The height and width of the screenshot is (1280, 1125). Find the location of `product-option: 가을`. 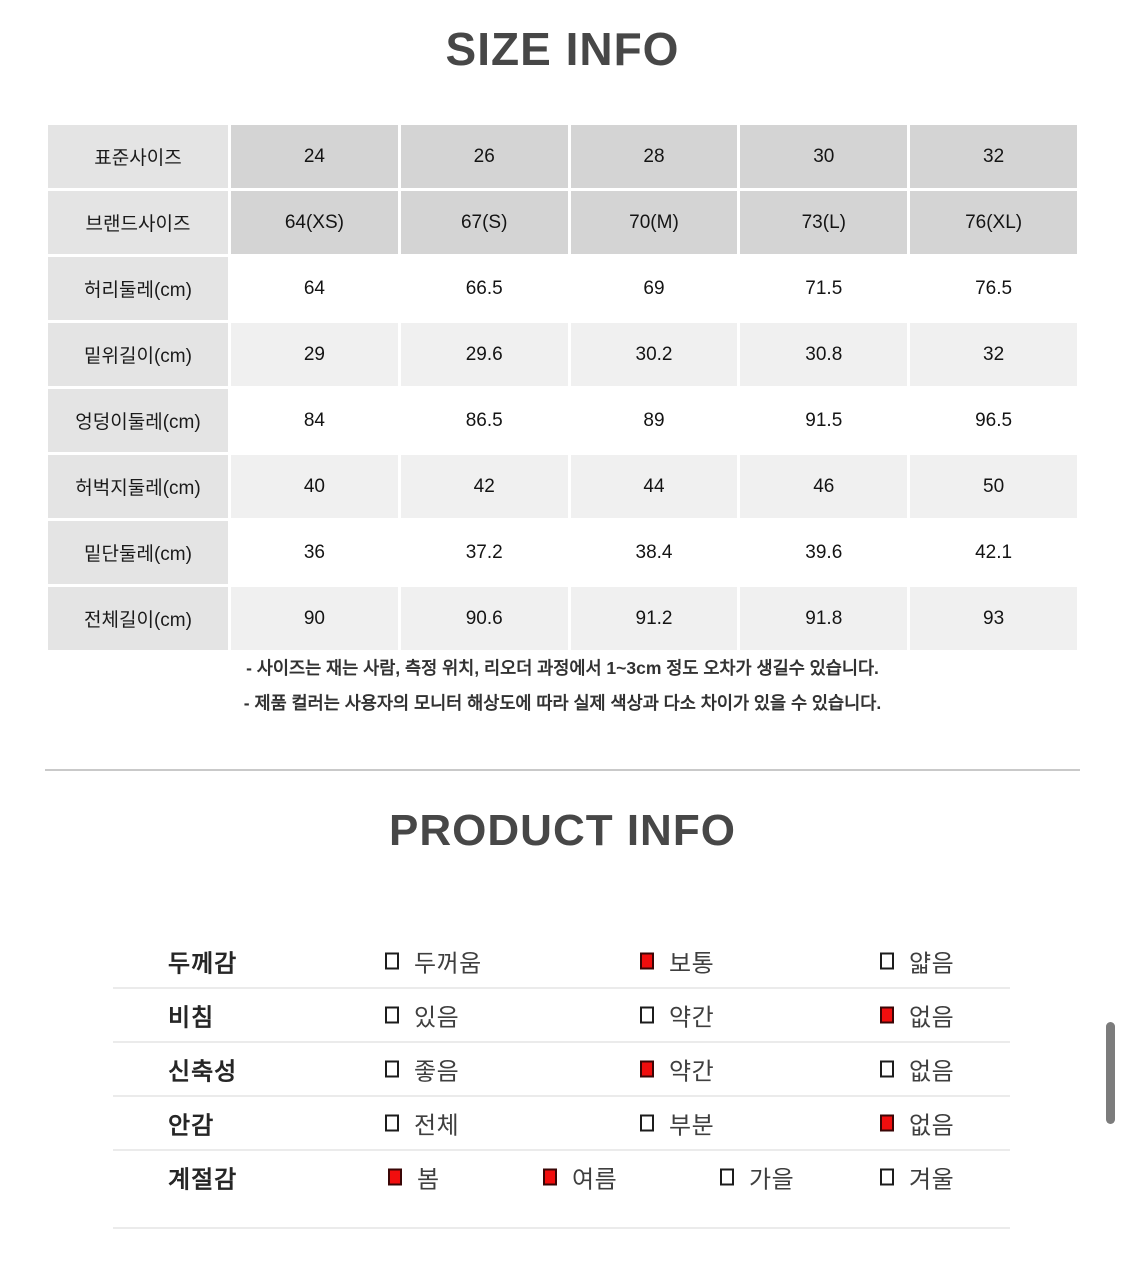

product-option: 가을 is located at coordinates (757, 1177).